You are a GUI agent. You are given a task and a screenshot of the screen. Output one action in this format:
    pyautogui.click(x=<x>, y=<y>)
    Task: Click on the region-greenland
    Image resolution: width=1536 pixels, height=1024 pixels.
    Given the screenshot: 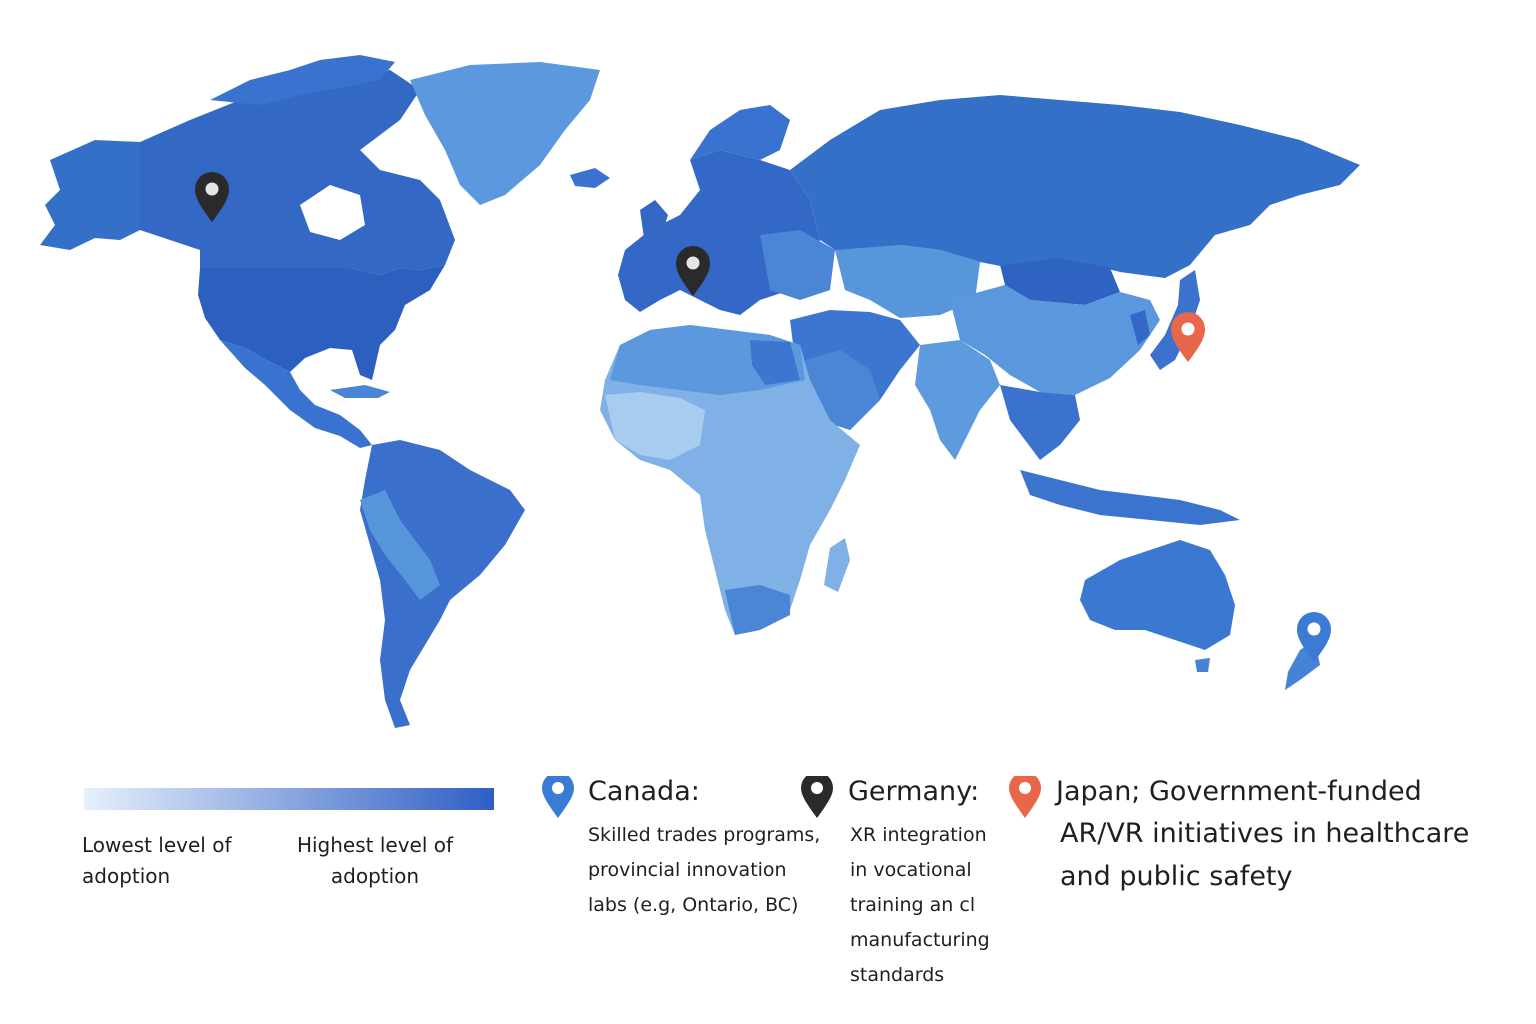 What is the action you would take?
    pyautogui.click(x=505, y=133)
    